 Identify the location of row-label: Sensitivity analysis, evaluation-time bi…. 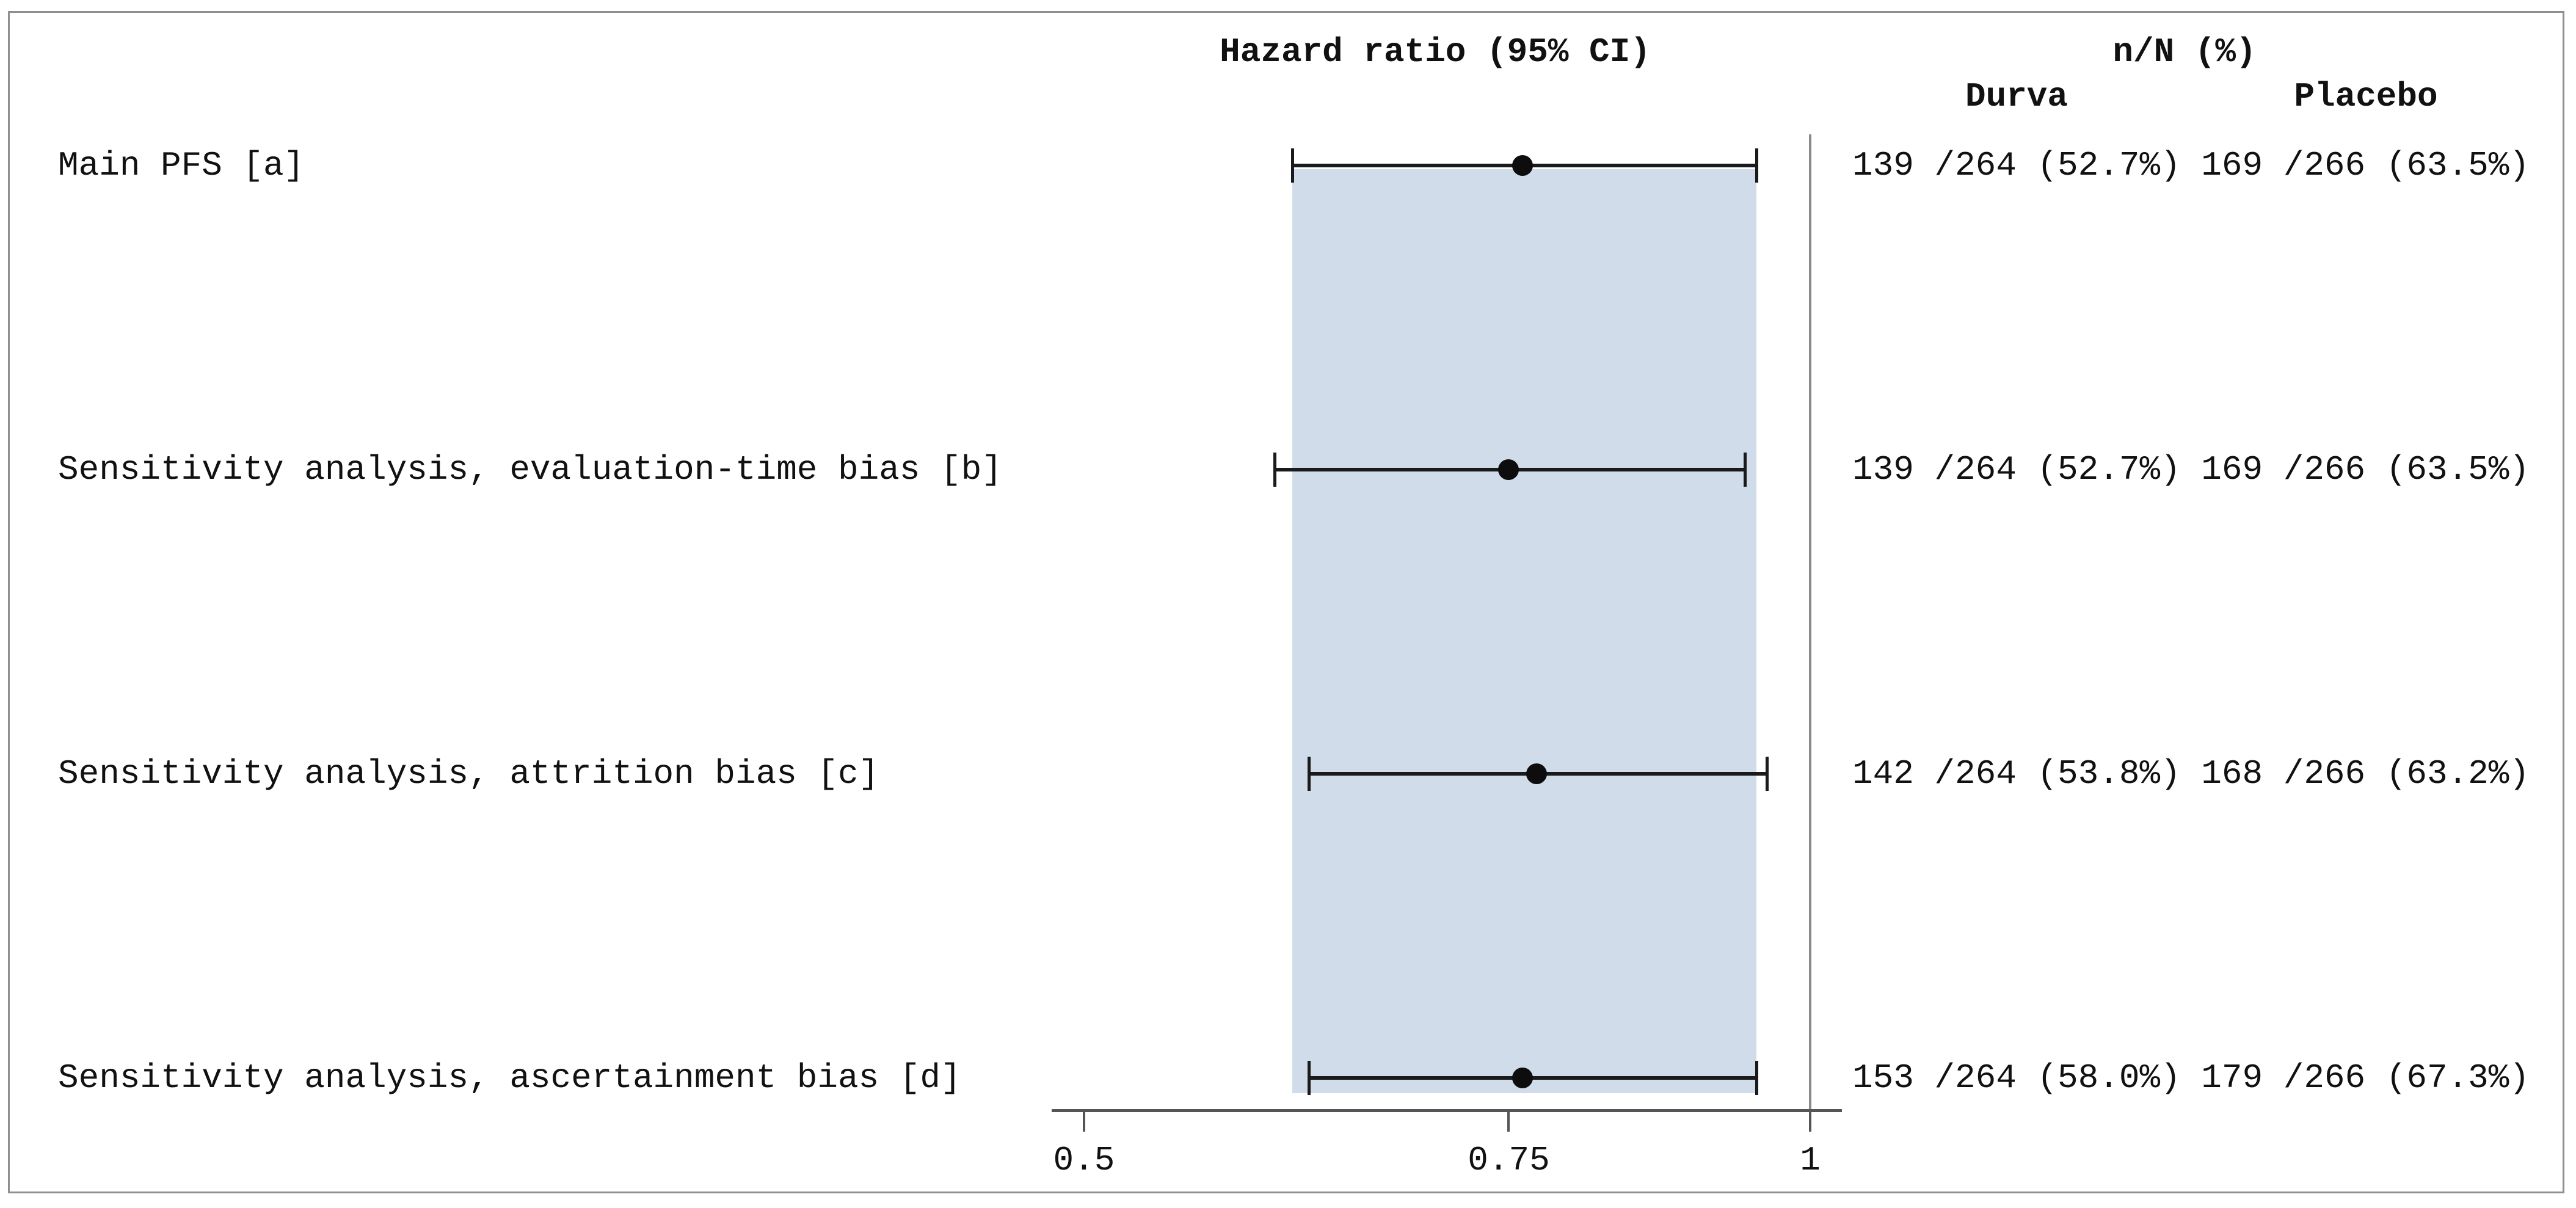
(530, 469).